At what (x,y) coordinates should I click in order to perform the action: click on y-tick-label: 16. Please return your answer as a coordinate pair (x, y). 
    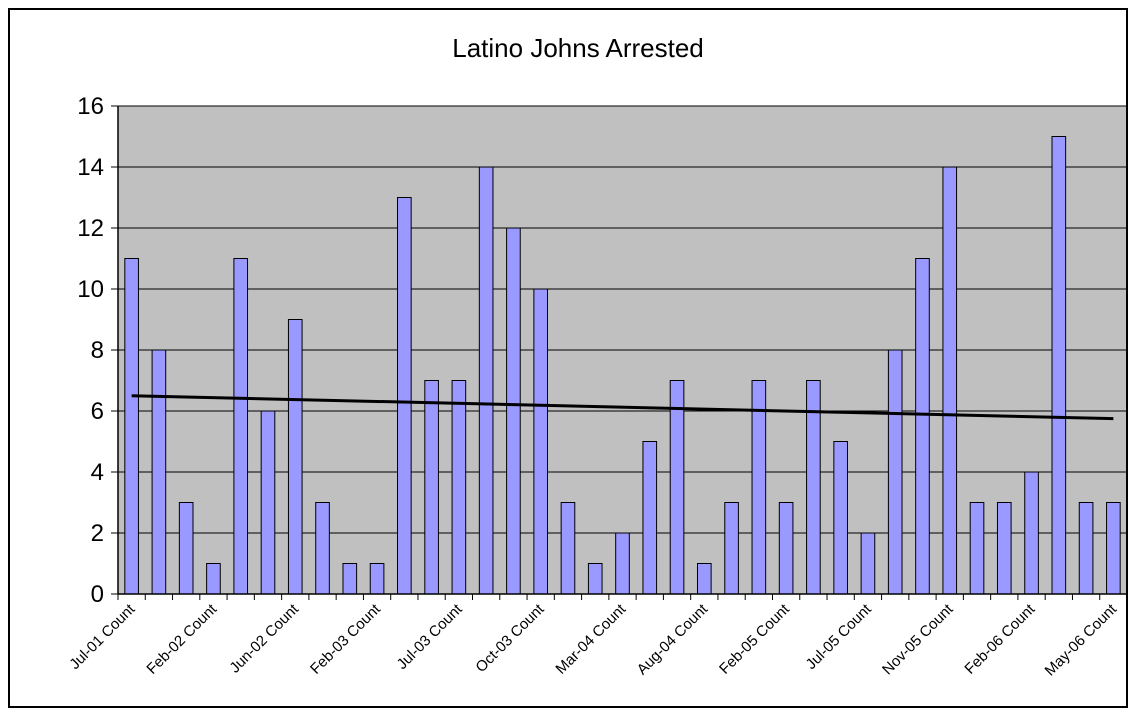
    Looking at the image, I should click on (90, 106).